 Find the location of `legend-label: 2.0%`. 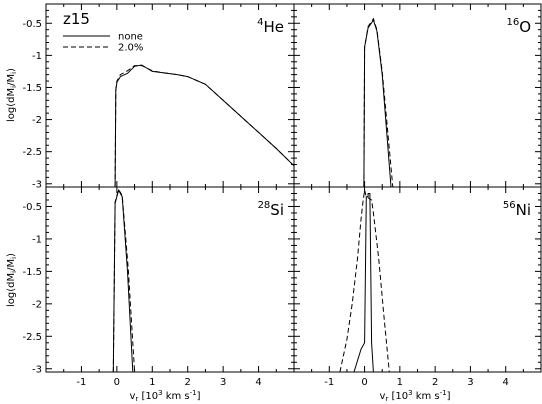

legend-label: 2.0% is located at coordinates (130, 48).